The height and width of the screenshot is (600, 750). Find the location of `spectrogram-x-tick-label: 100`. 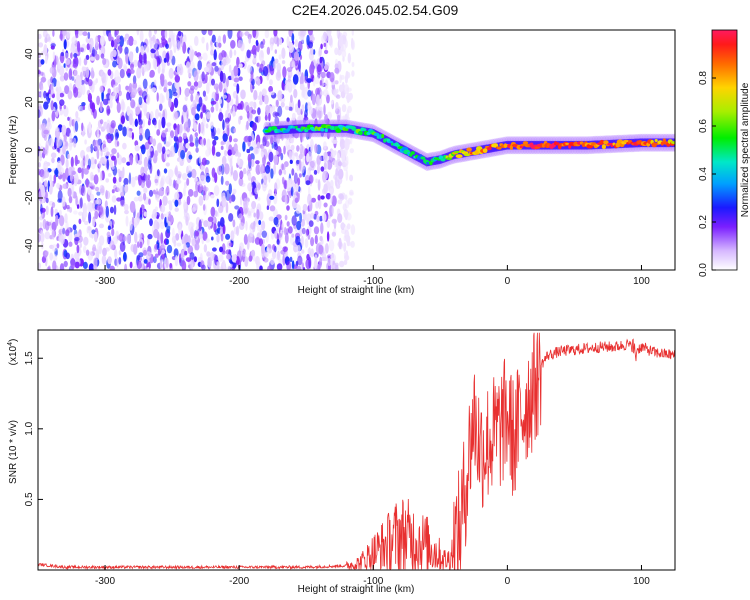

spectrogram-x-tick-label: 100 is located at coordinates (641, 281).